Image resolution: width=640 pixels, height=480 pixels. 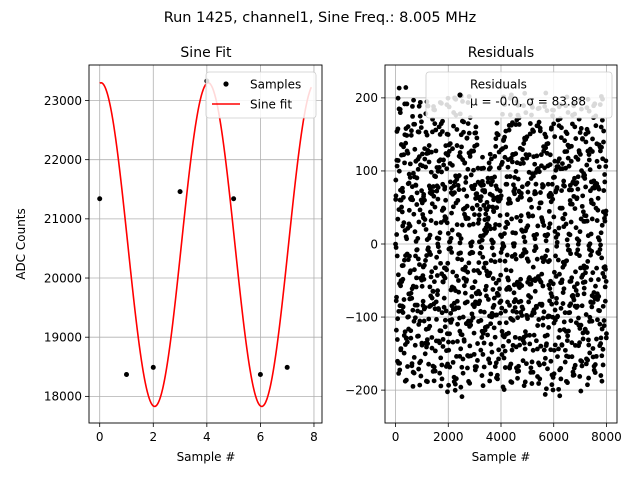 I want to click on legend-samples-label: Samples, so click(x=275, y=85).